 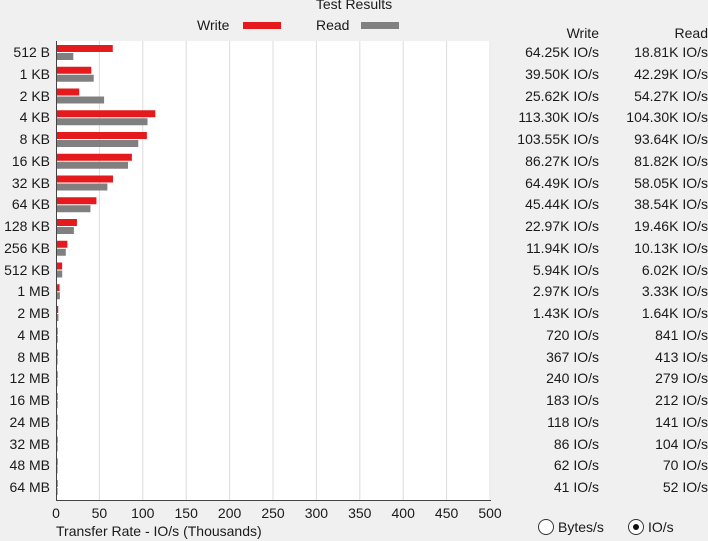 What do you see at coordinates (671, 247) in the screenshot?
I see `read-value: 10.13K IO/s` at bounding box center [671, 247].